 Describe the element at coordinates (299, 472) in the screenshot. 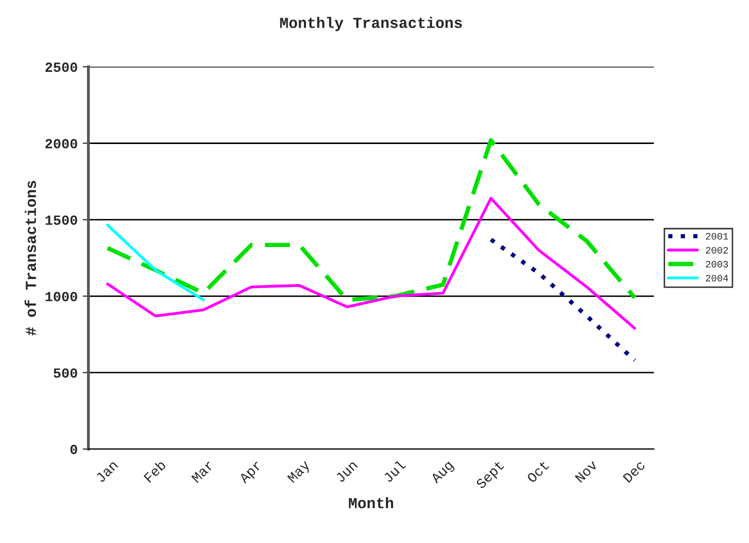

I see `x-tick-label: May` at that location.